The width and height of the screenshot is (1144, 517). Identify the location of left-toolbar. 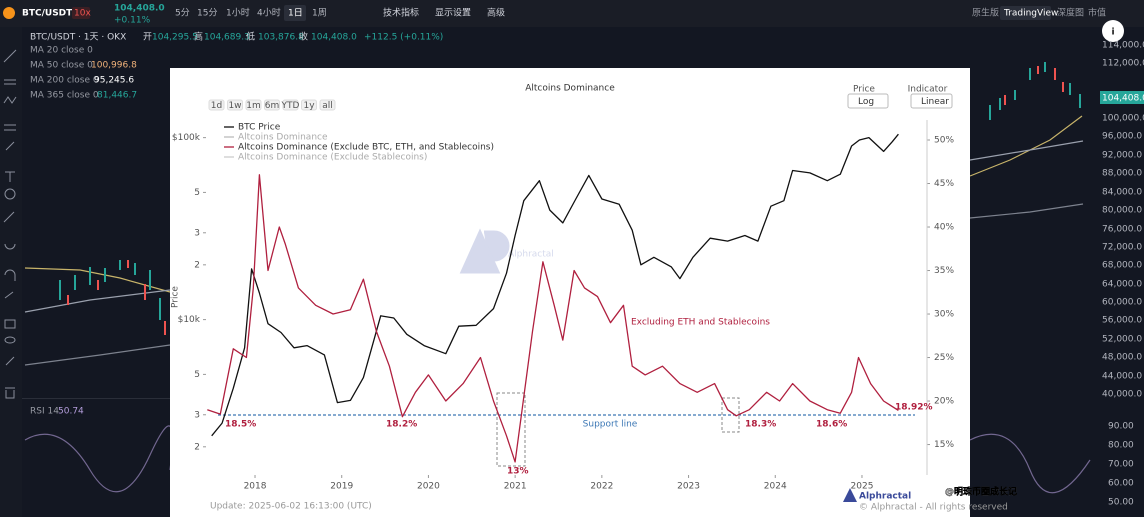
(11, 272).